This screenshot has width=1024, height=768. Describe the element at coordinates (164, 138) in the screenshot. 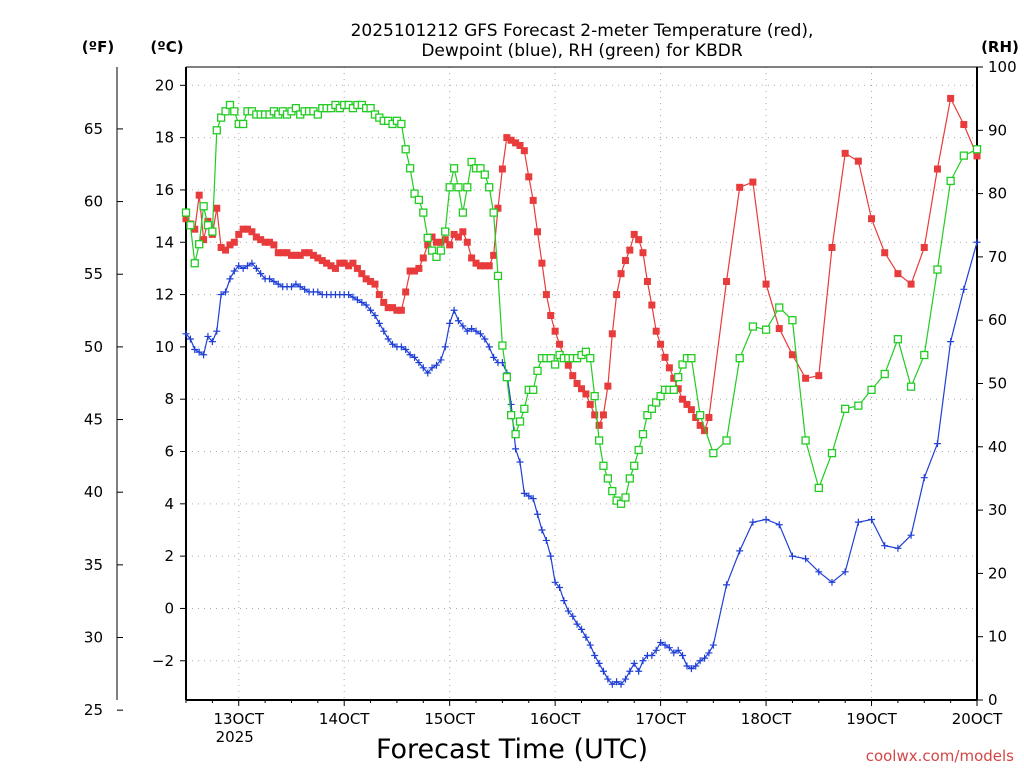

I see `celsius-tick-label: 18` at that location.